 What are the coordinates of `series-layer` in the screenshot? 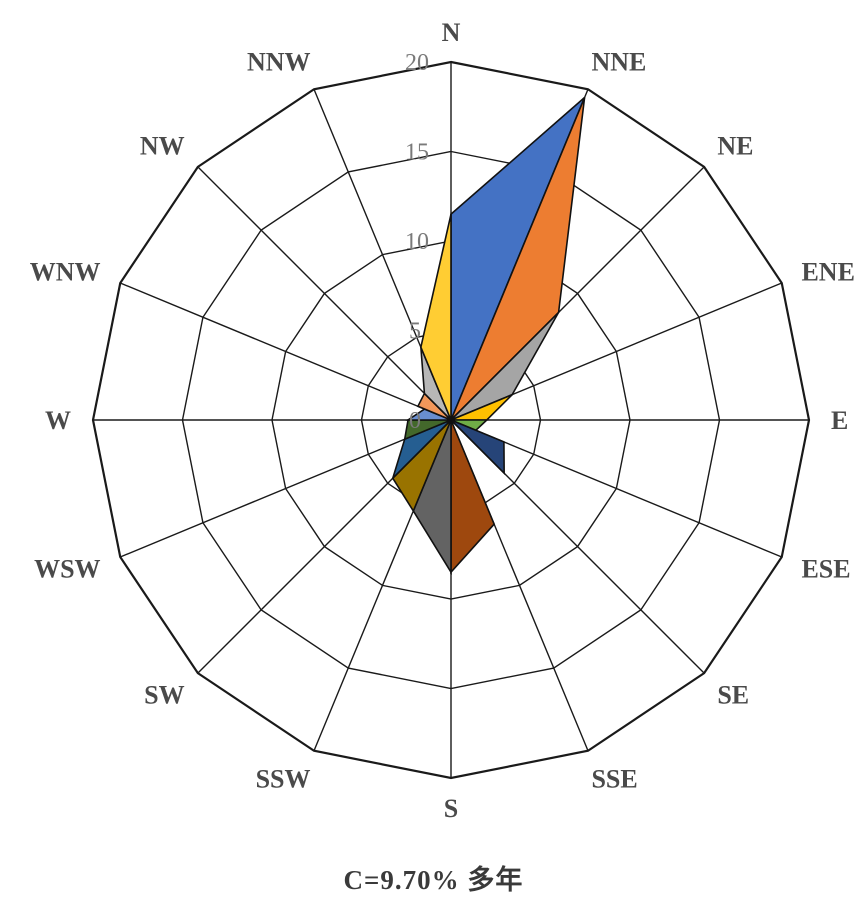 It's located at (488, 335).